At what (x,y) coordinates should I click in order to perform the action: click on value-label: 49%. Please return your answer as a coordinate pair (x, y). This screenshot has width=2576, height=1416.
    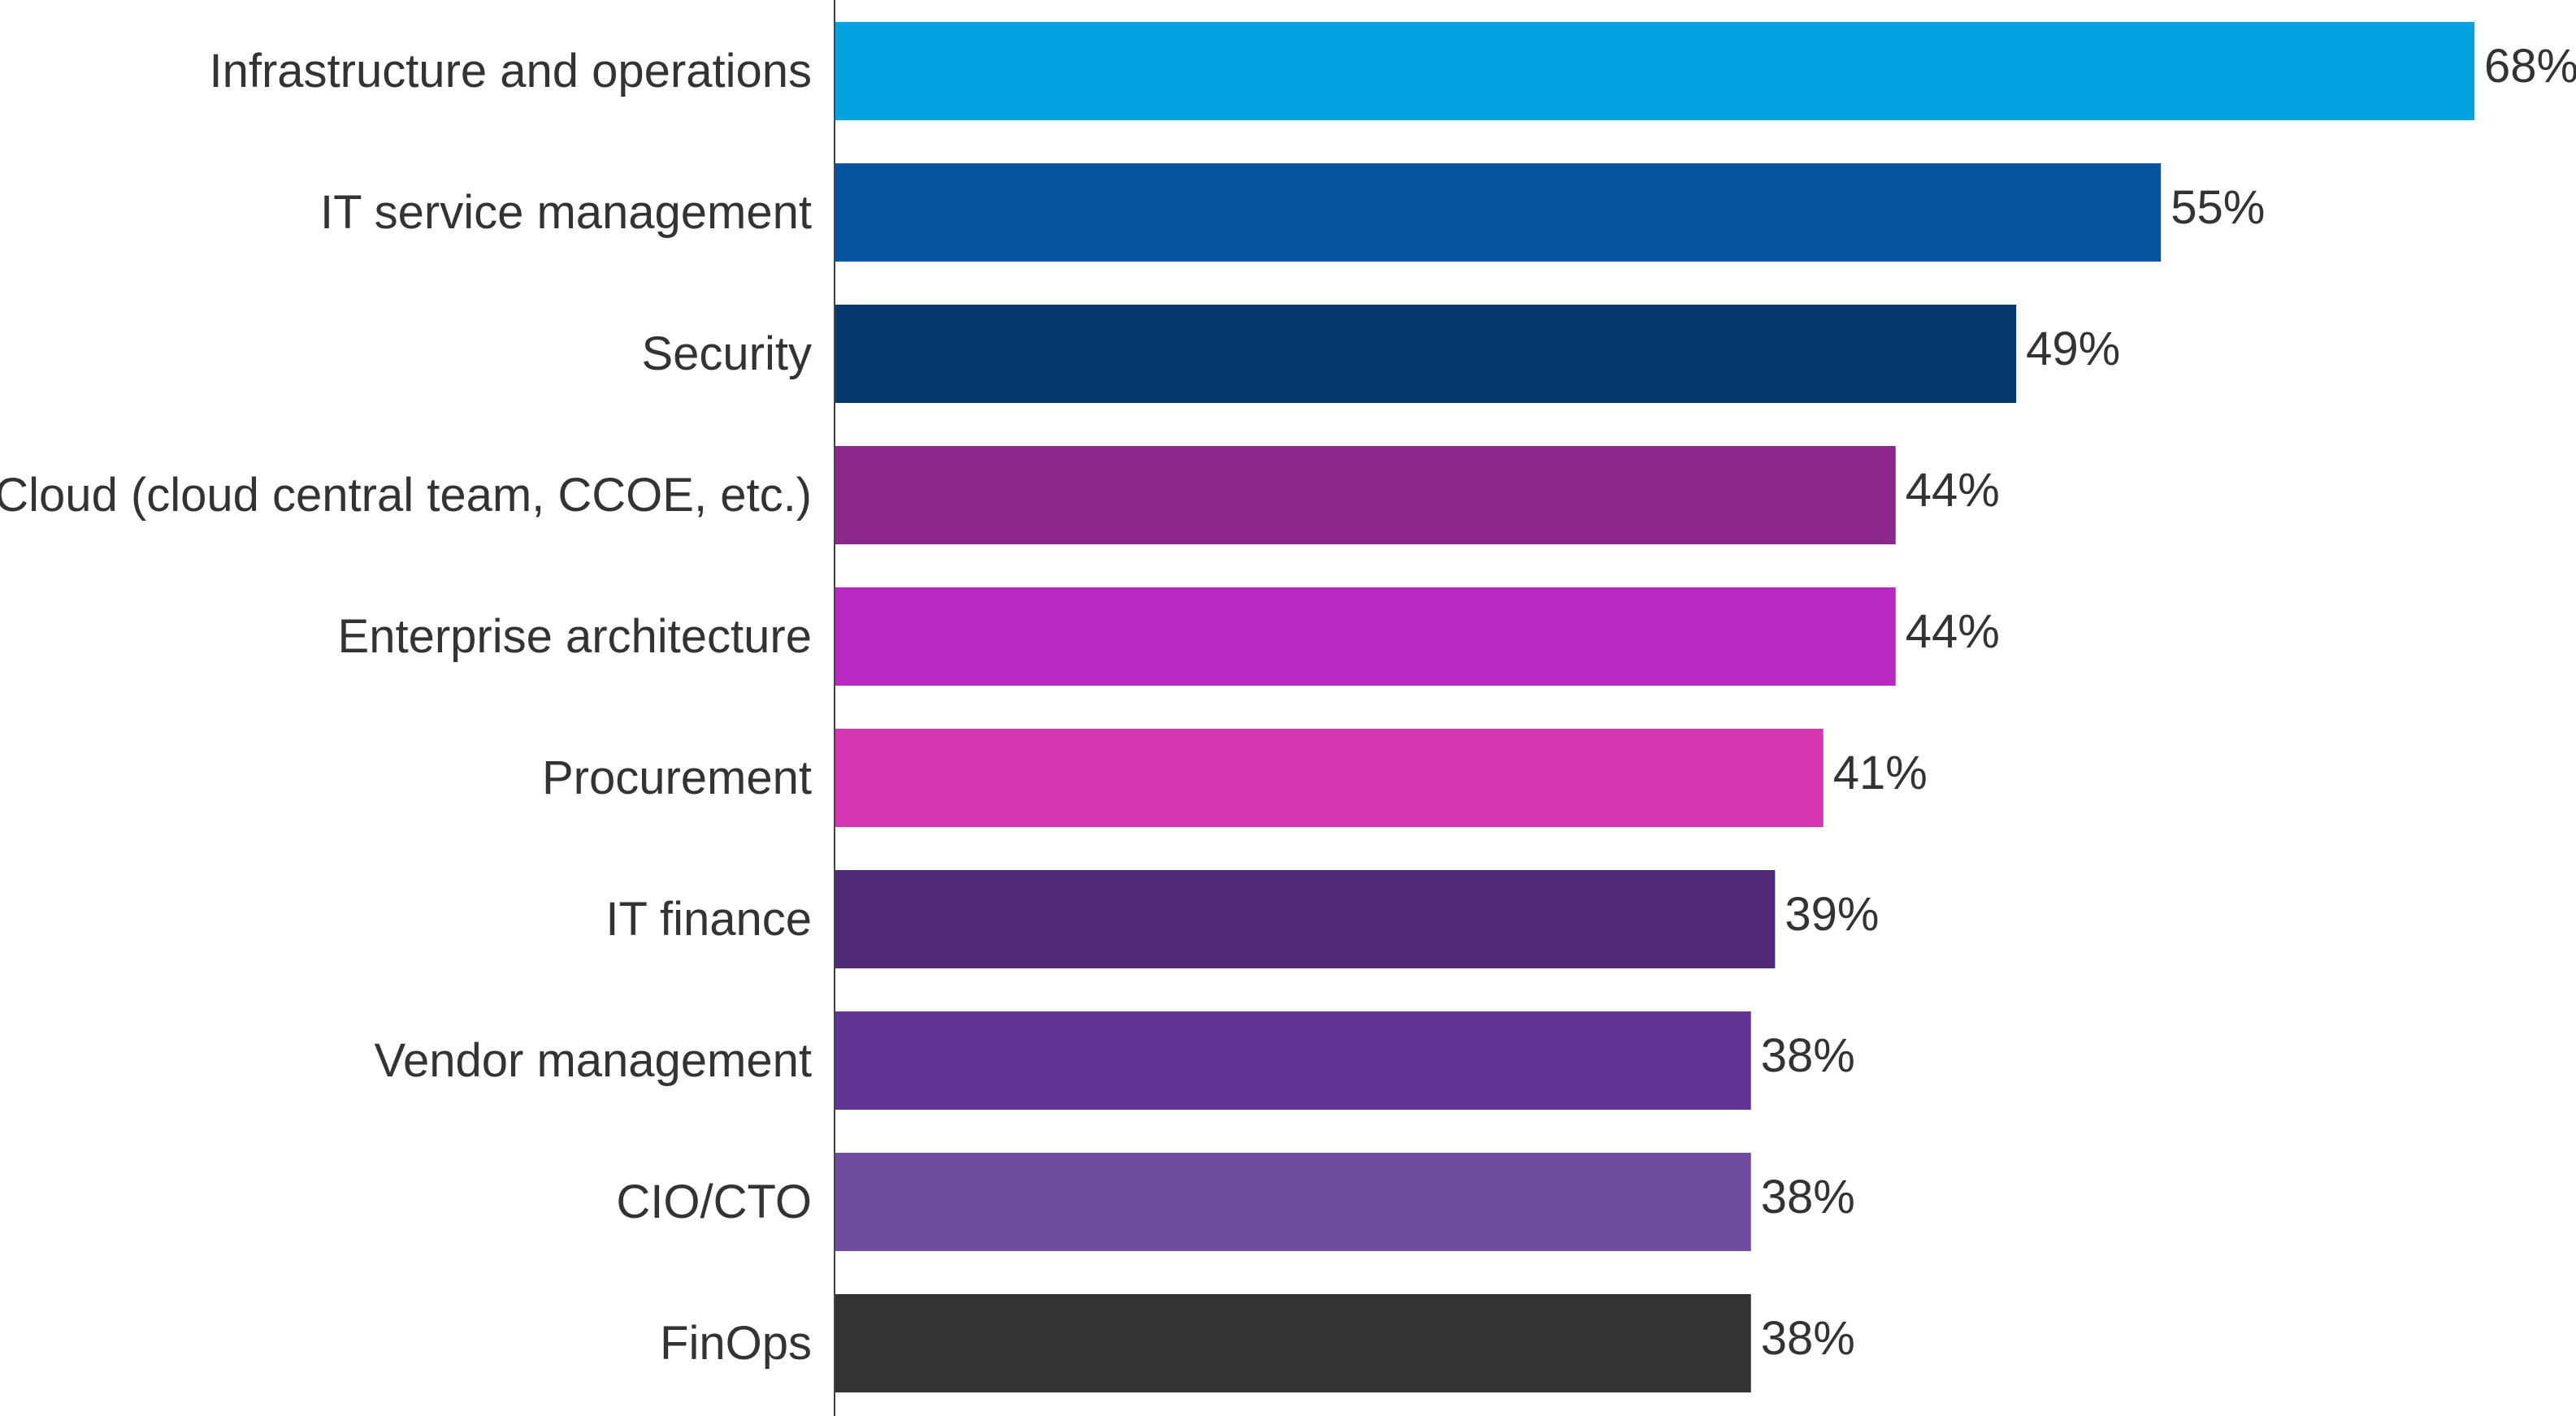
    Looking at the image, I should click on (2073, 349).